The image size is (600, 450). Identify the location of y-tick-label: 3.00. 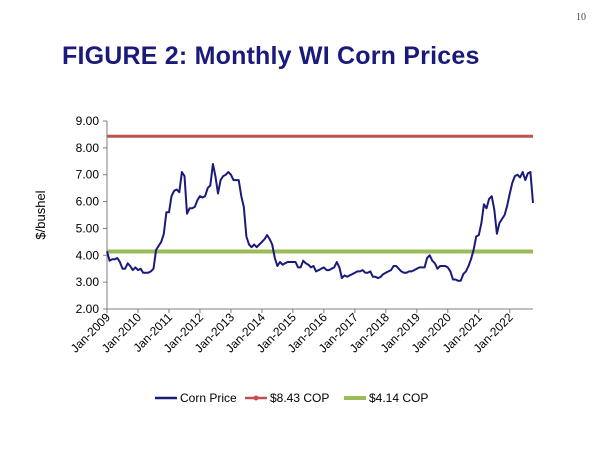
(88, 282).